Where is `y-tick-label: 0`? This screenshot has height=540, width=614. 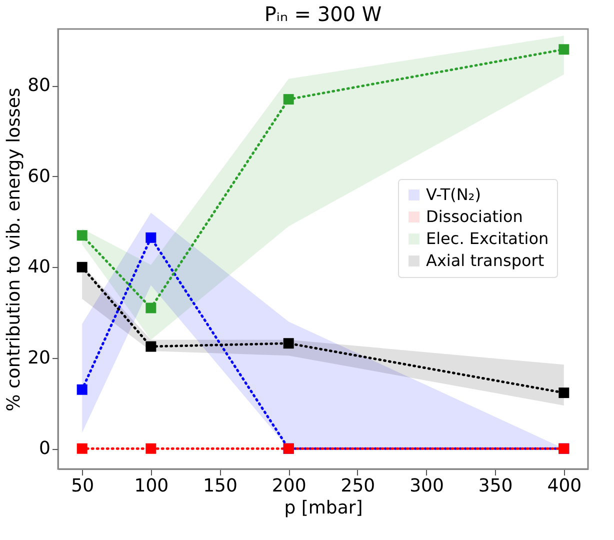 y-tick-label: 0 is located at coordinates (44, 449).